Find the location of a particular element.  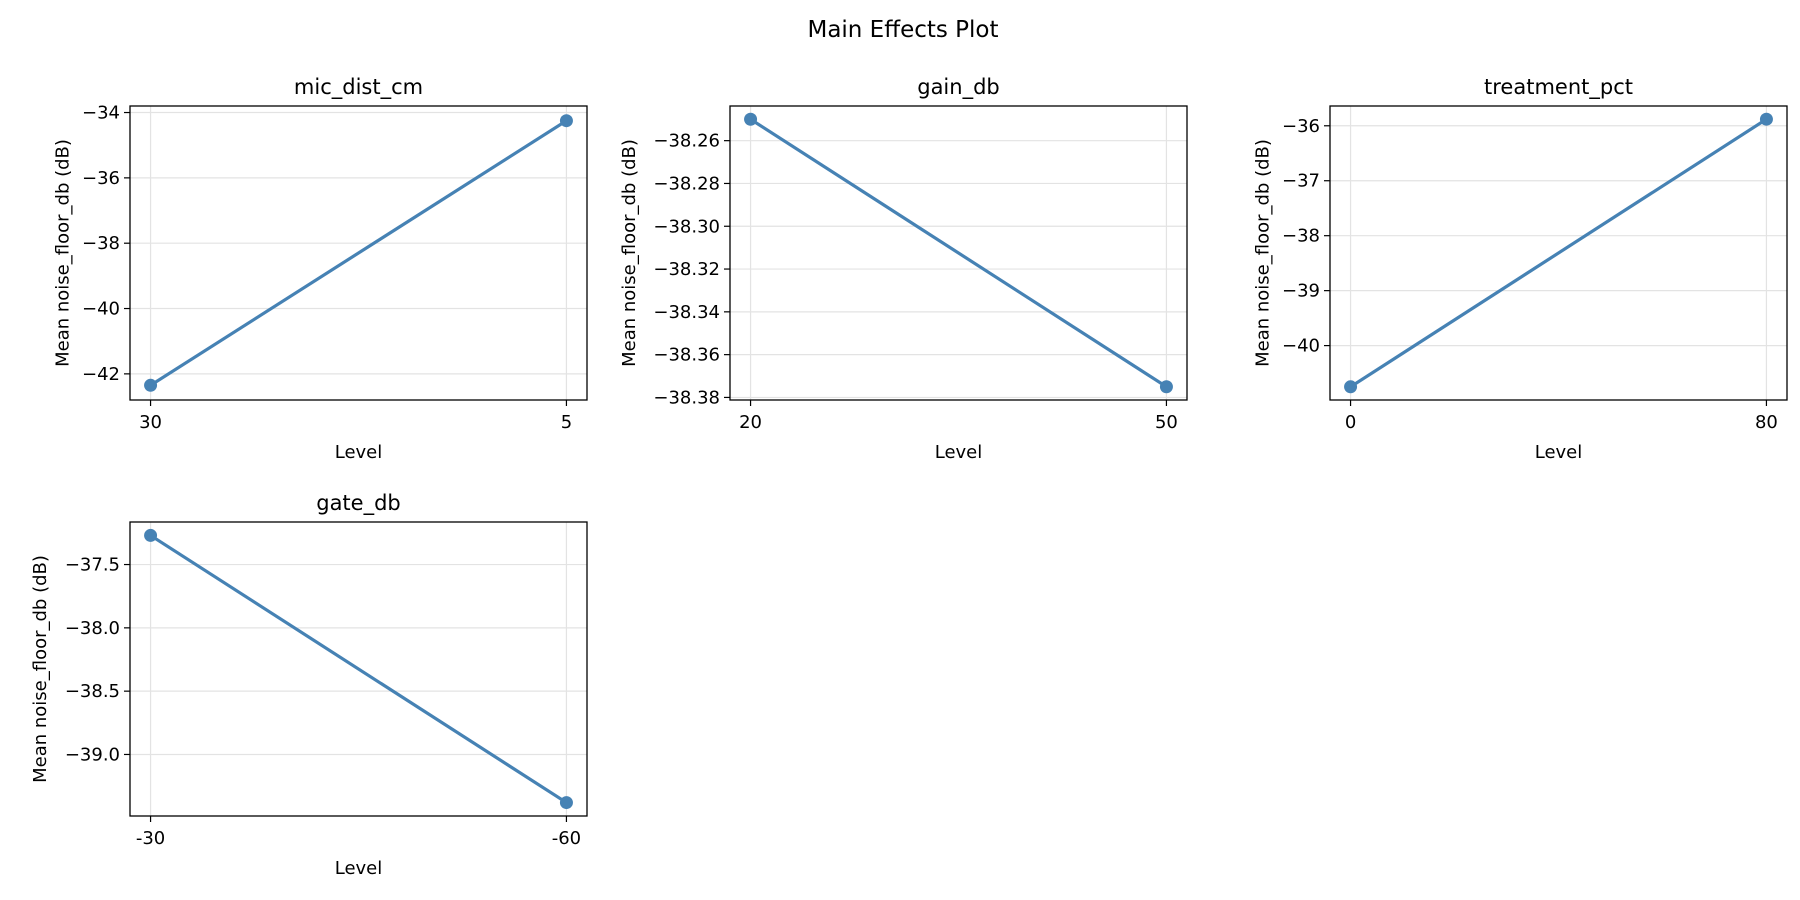

y-tick-label: −38.32 is located at coordinates (686, 269).